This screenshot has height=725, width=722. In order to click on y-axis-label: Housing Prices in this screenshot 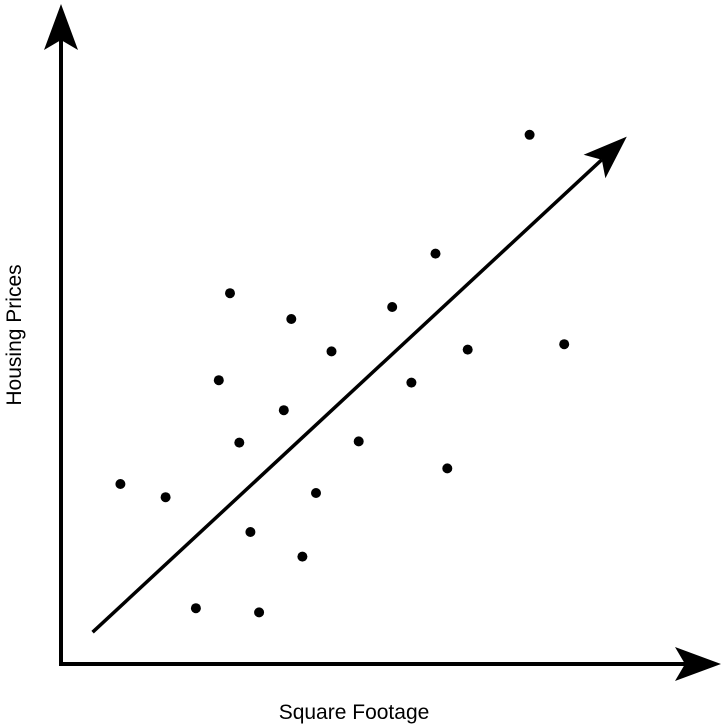, I will do `click(14, 334)`.